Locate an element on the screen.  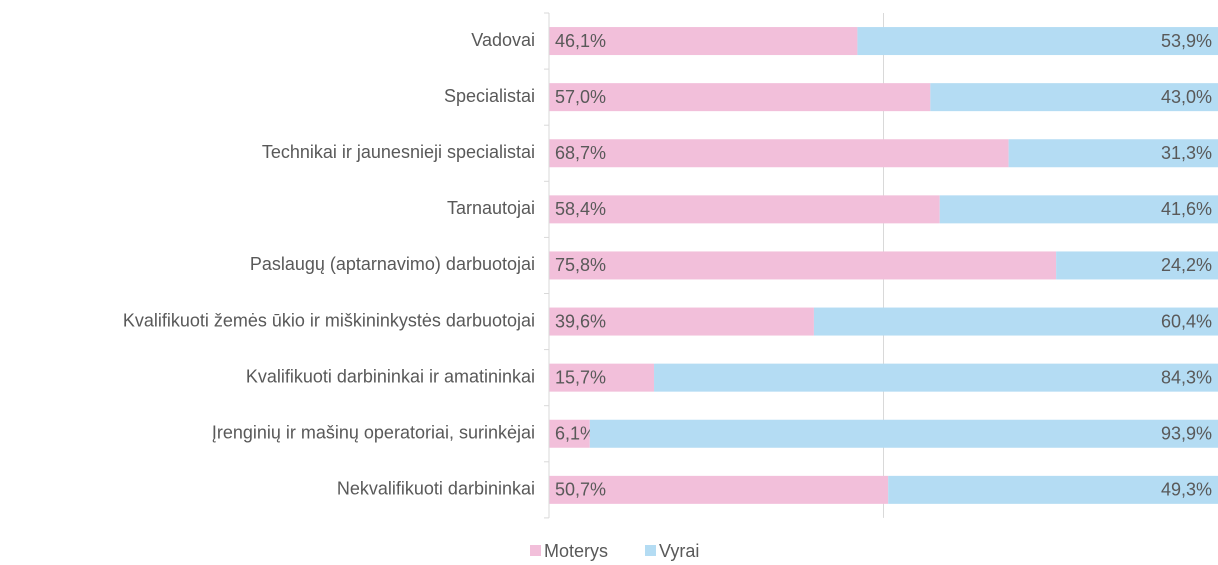
legend-label: Vyrai is located at coordinates (679, 551).